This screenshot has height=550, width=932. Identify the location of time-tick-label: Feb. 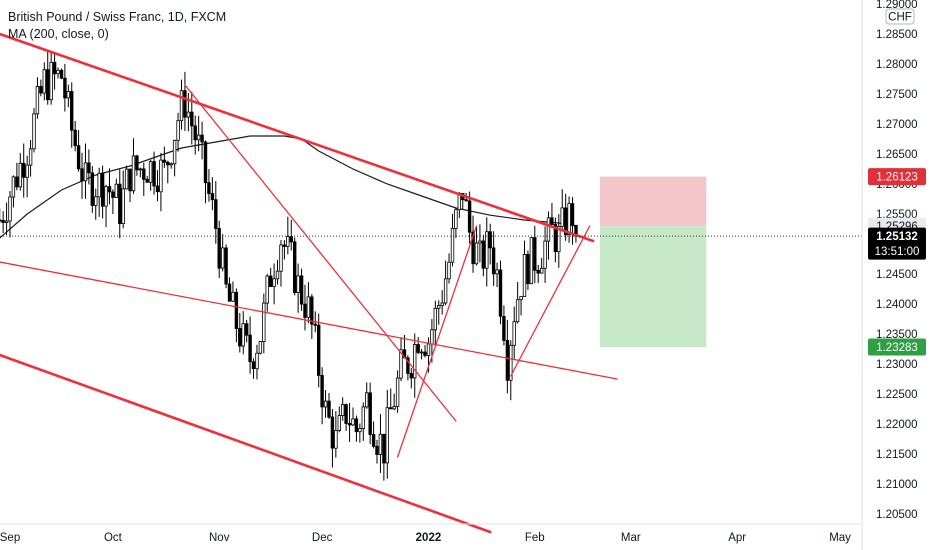
(535, 538).